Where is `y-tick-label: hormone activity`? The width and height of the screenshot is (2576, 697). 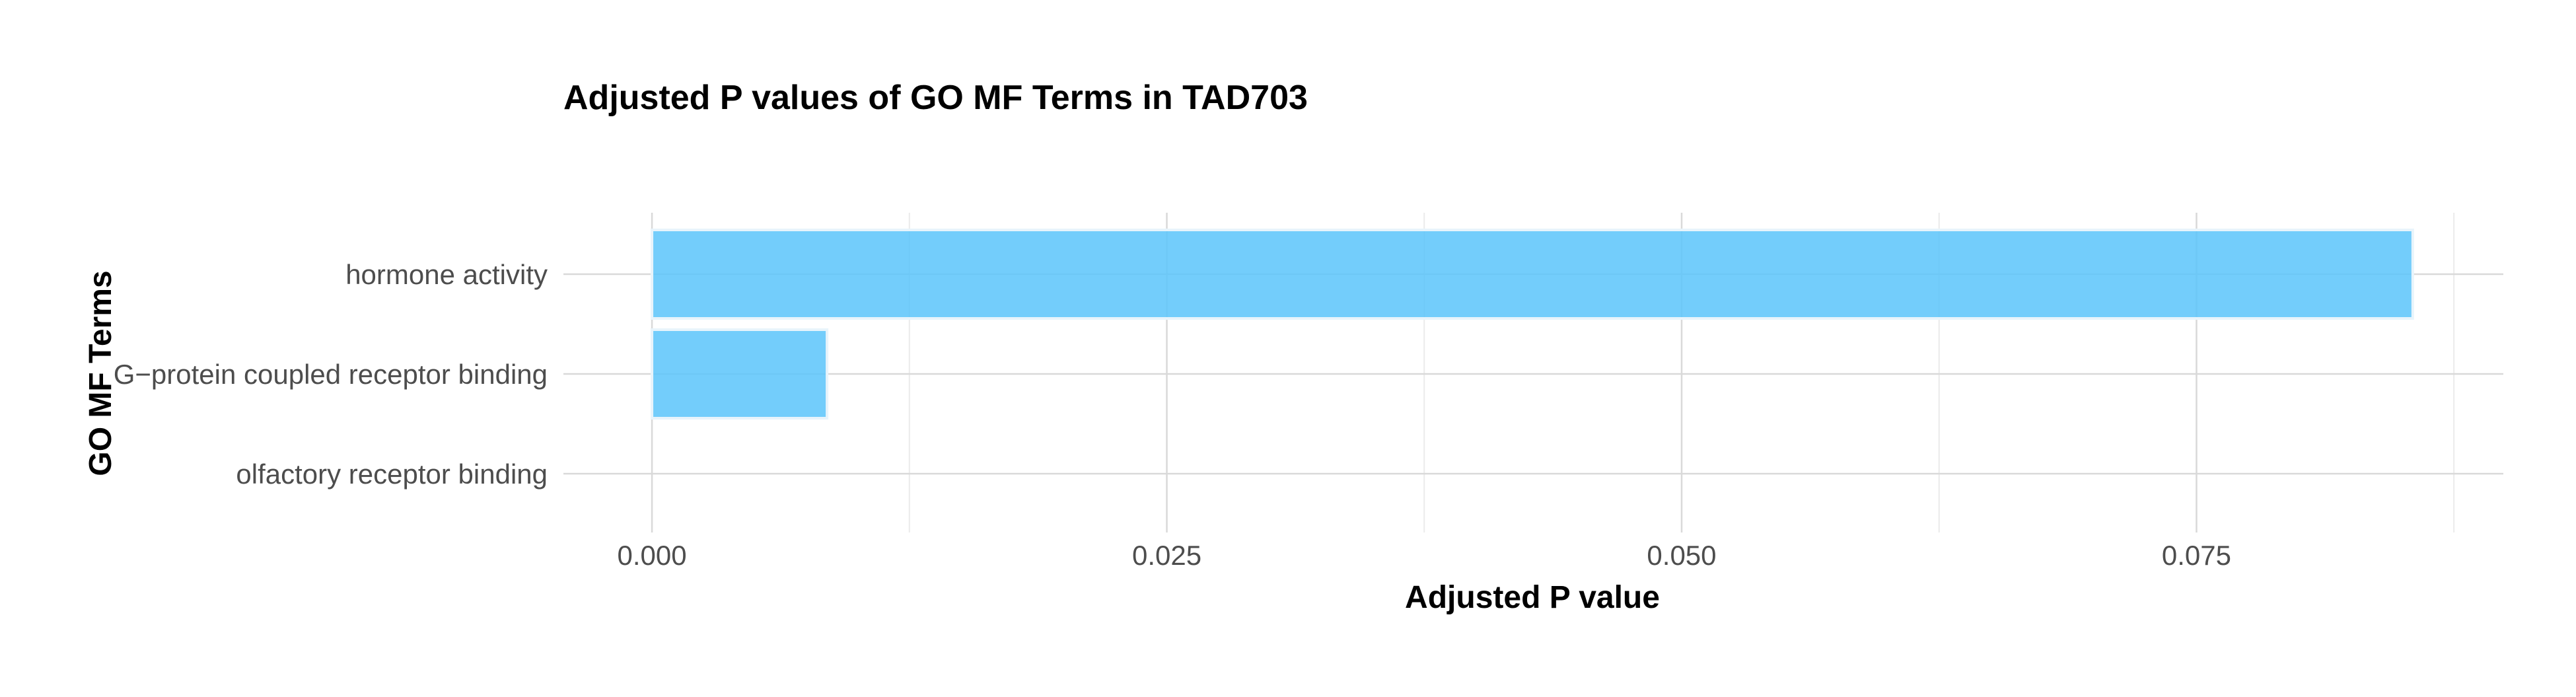 y-tick-label: hormone activity is located at coordinates (447, 274).